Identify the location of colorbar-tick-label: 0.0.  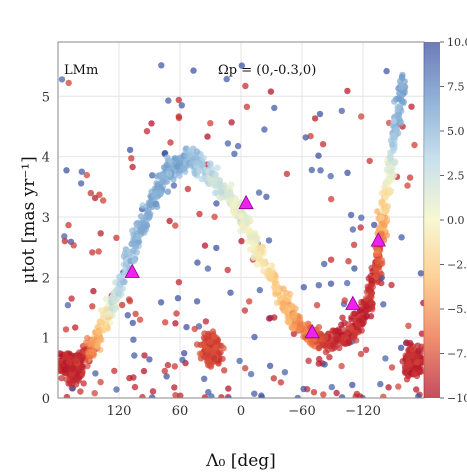
(456, 220).